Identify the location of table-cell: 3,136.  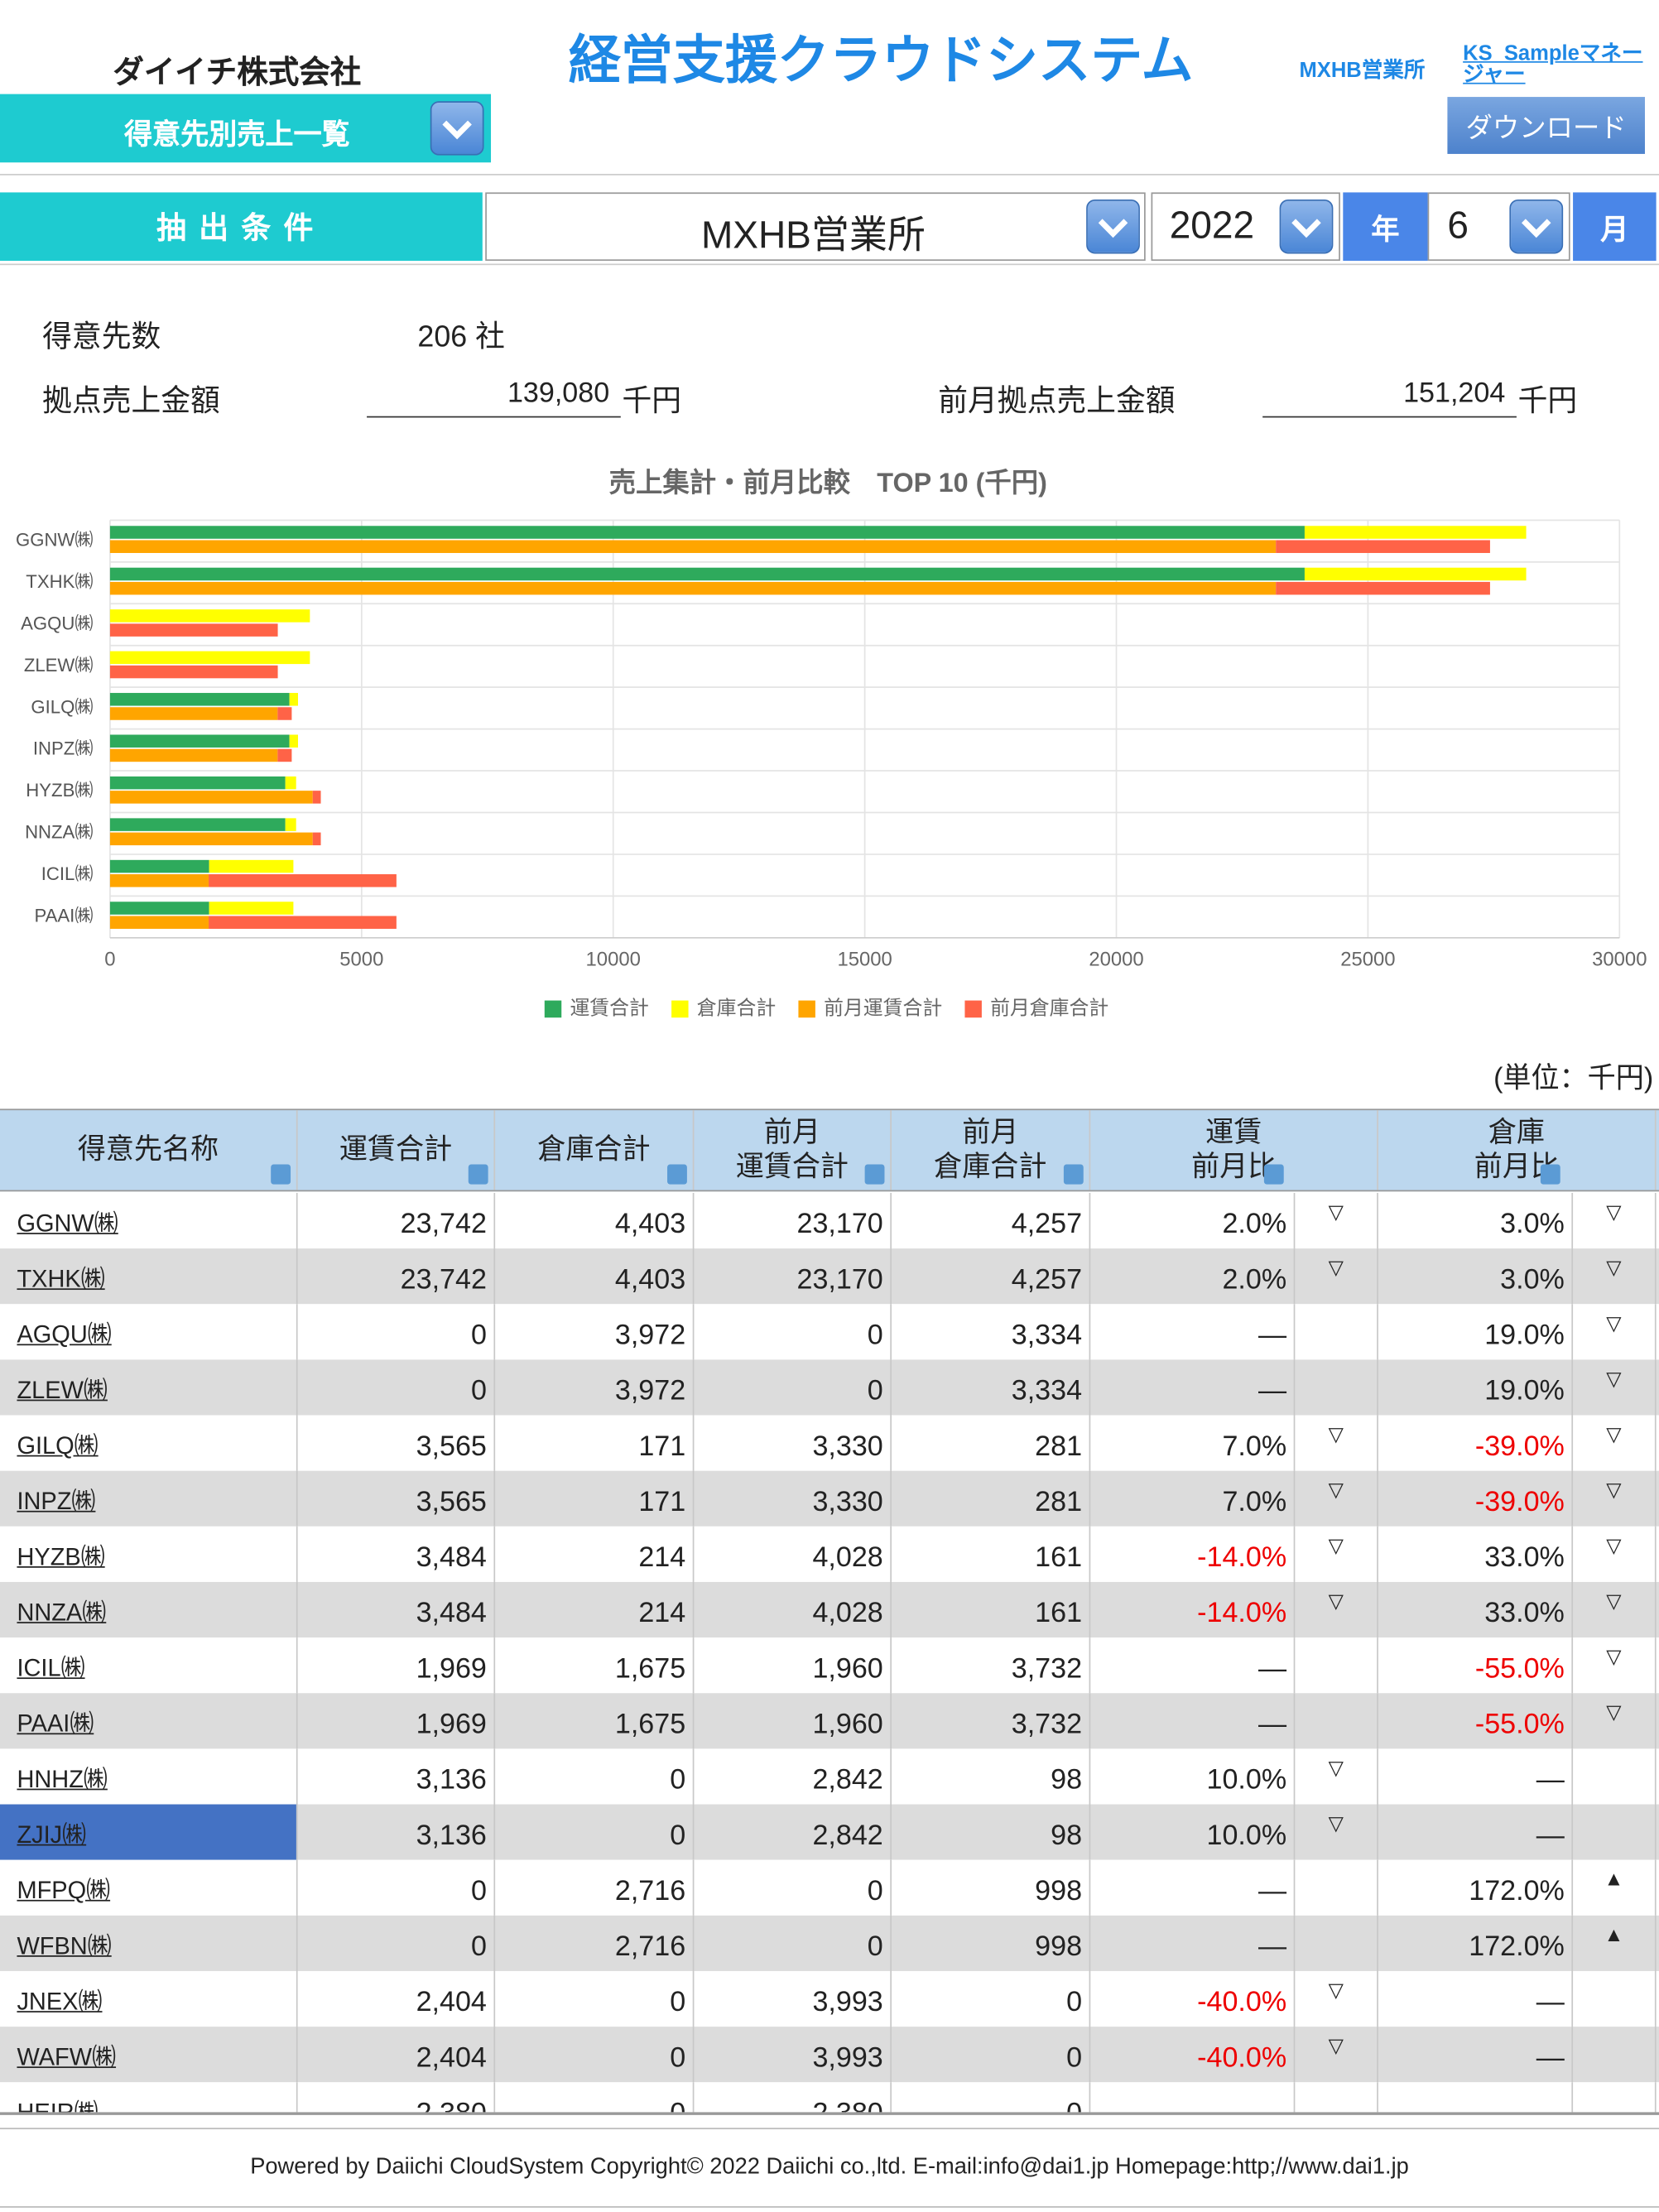
(397, 1776).